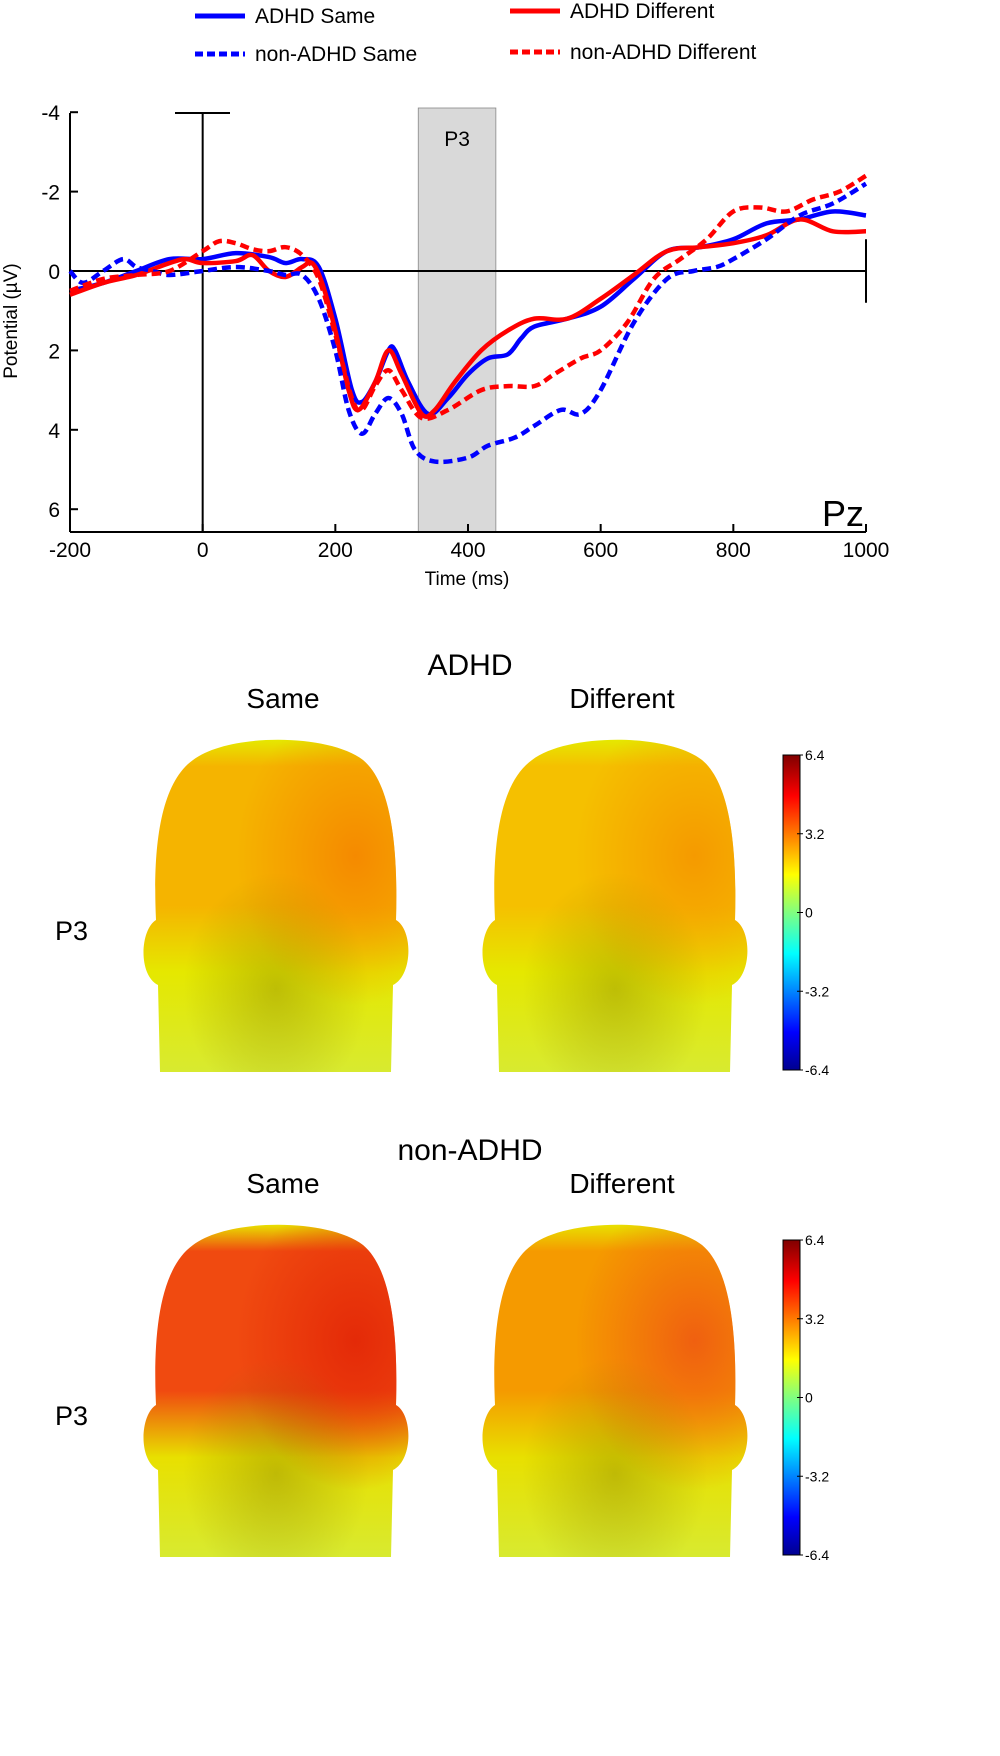 This screenshot has width=1000, height=1756. What do you see at coordinates (600, 550) in the screenshot?
I see `x-tick-label: 600` at bounding box center [600, 550].